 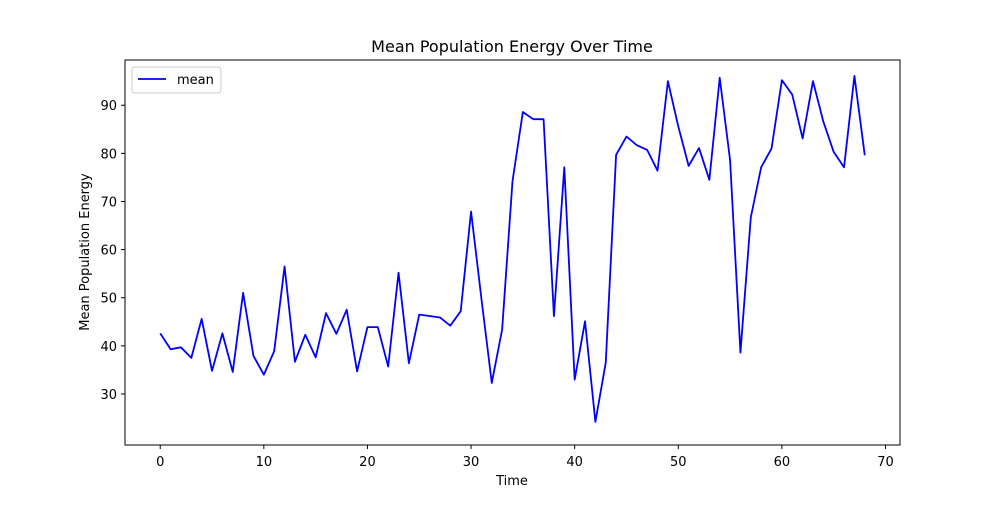 I want to click on y-axis-label: Mean Population Energy, so click(x=85, y=252).